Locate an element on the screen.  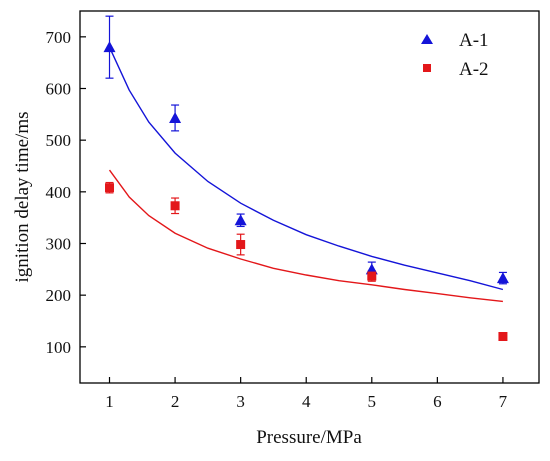
legend: A-1 A-2 is located at coordinates (455, 55).